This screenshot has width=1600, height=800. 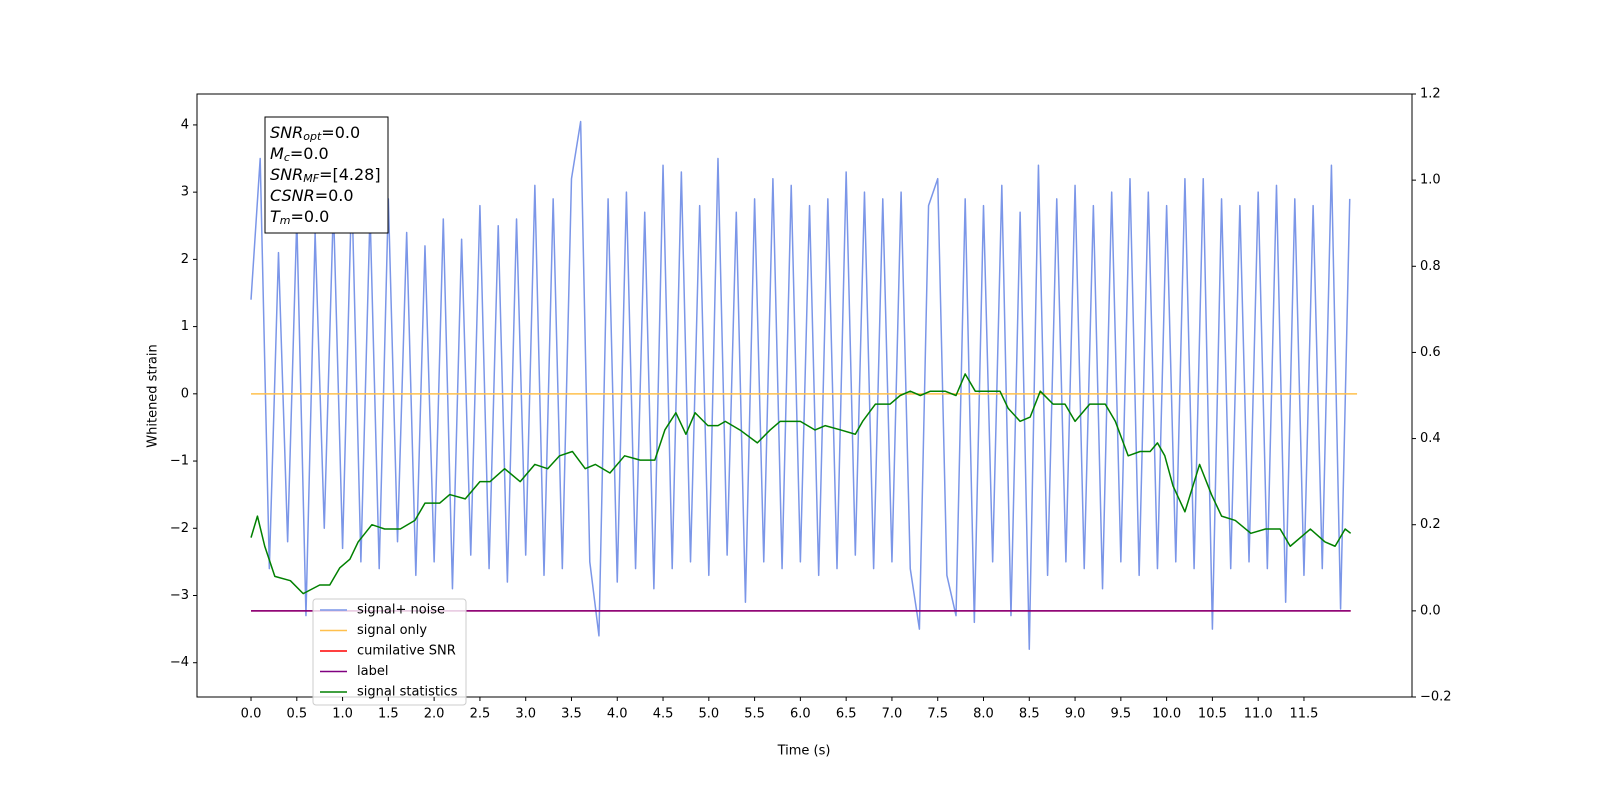 I want to click on x-tick-label: 3.0, so click(x=525, y=714).